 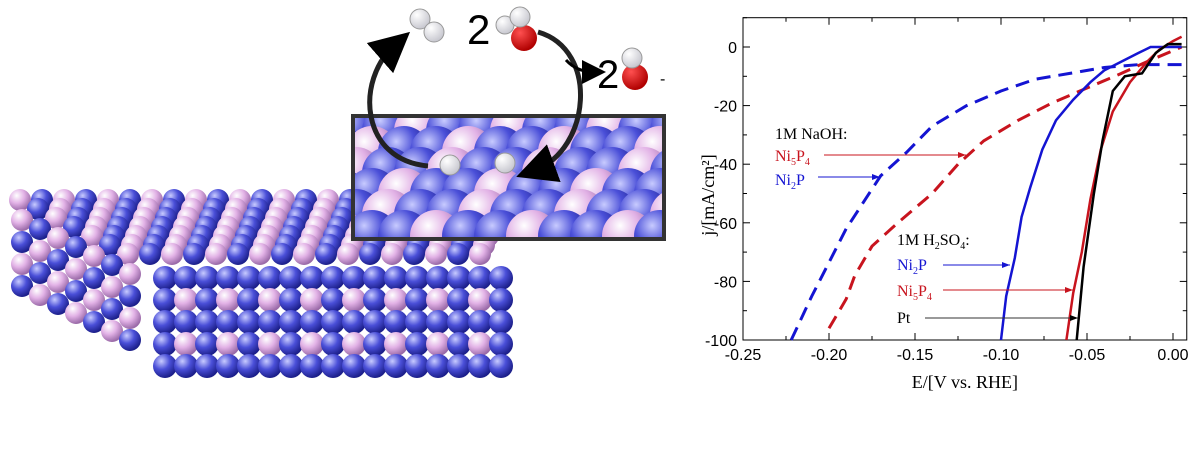 What do you see at coordinates (550, 105) in the screenshot?
I see `cycle-arrow-down` at bounding box center [550, 105].